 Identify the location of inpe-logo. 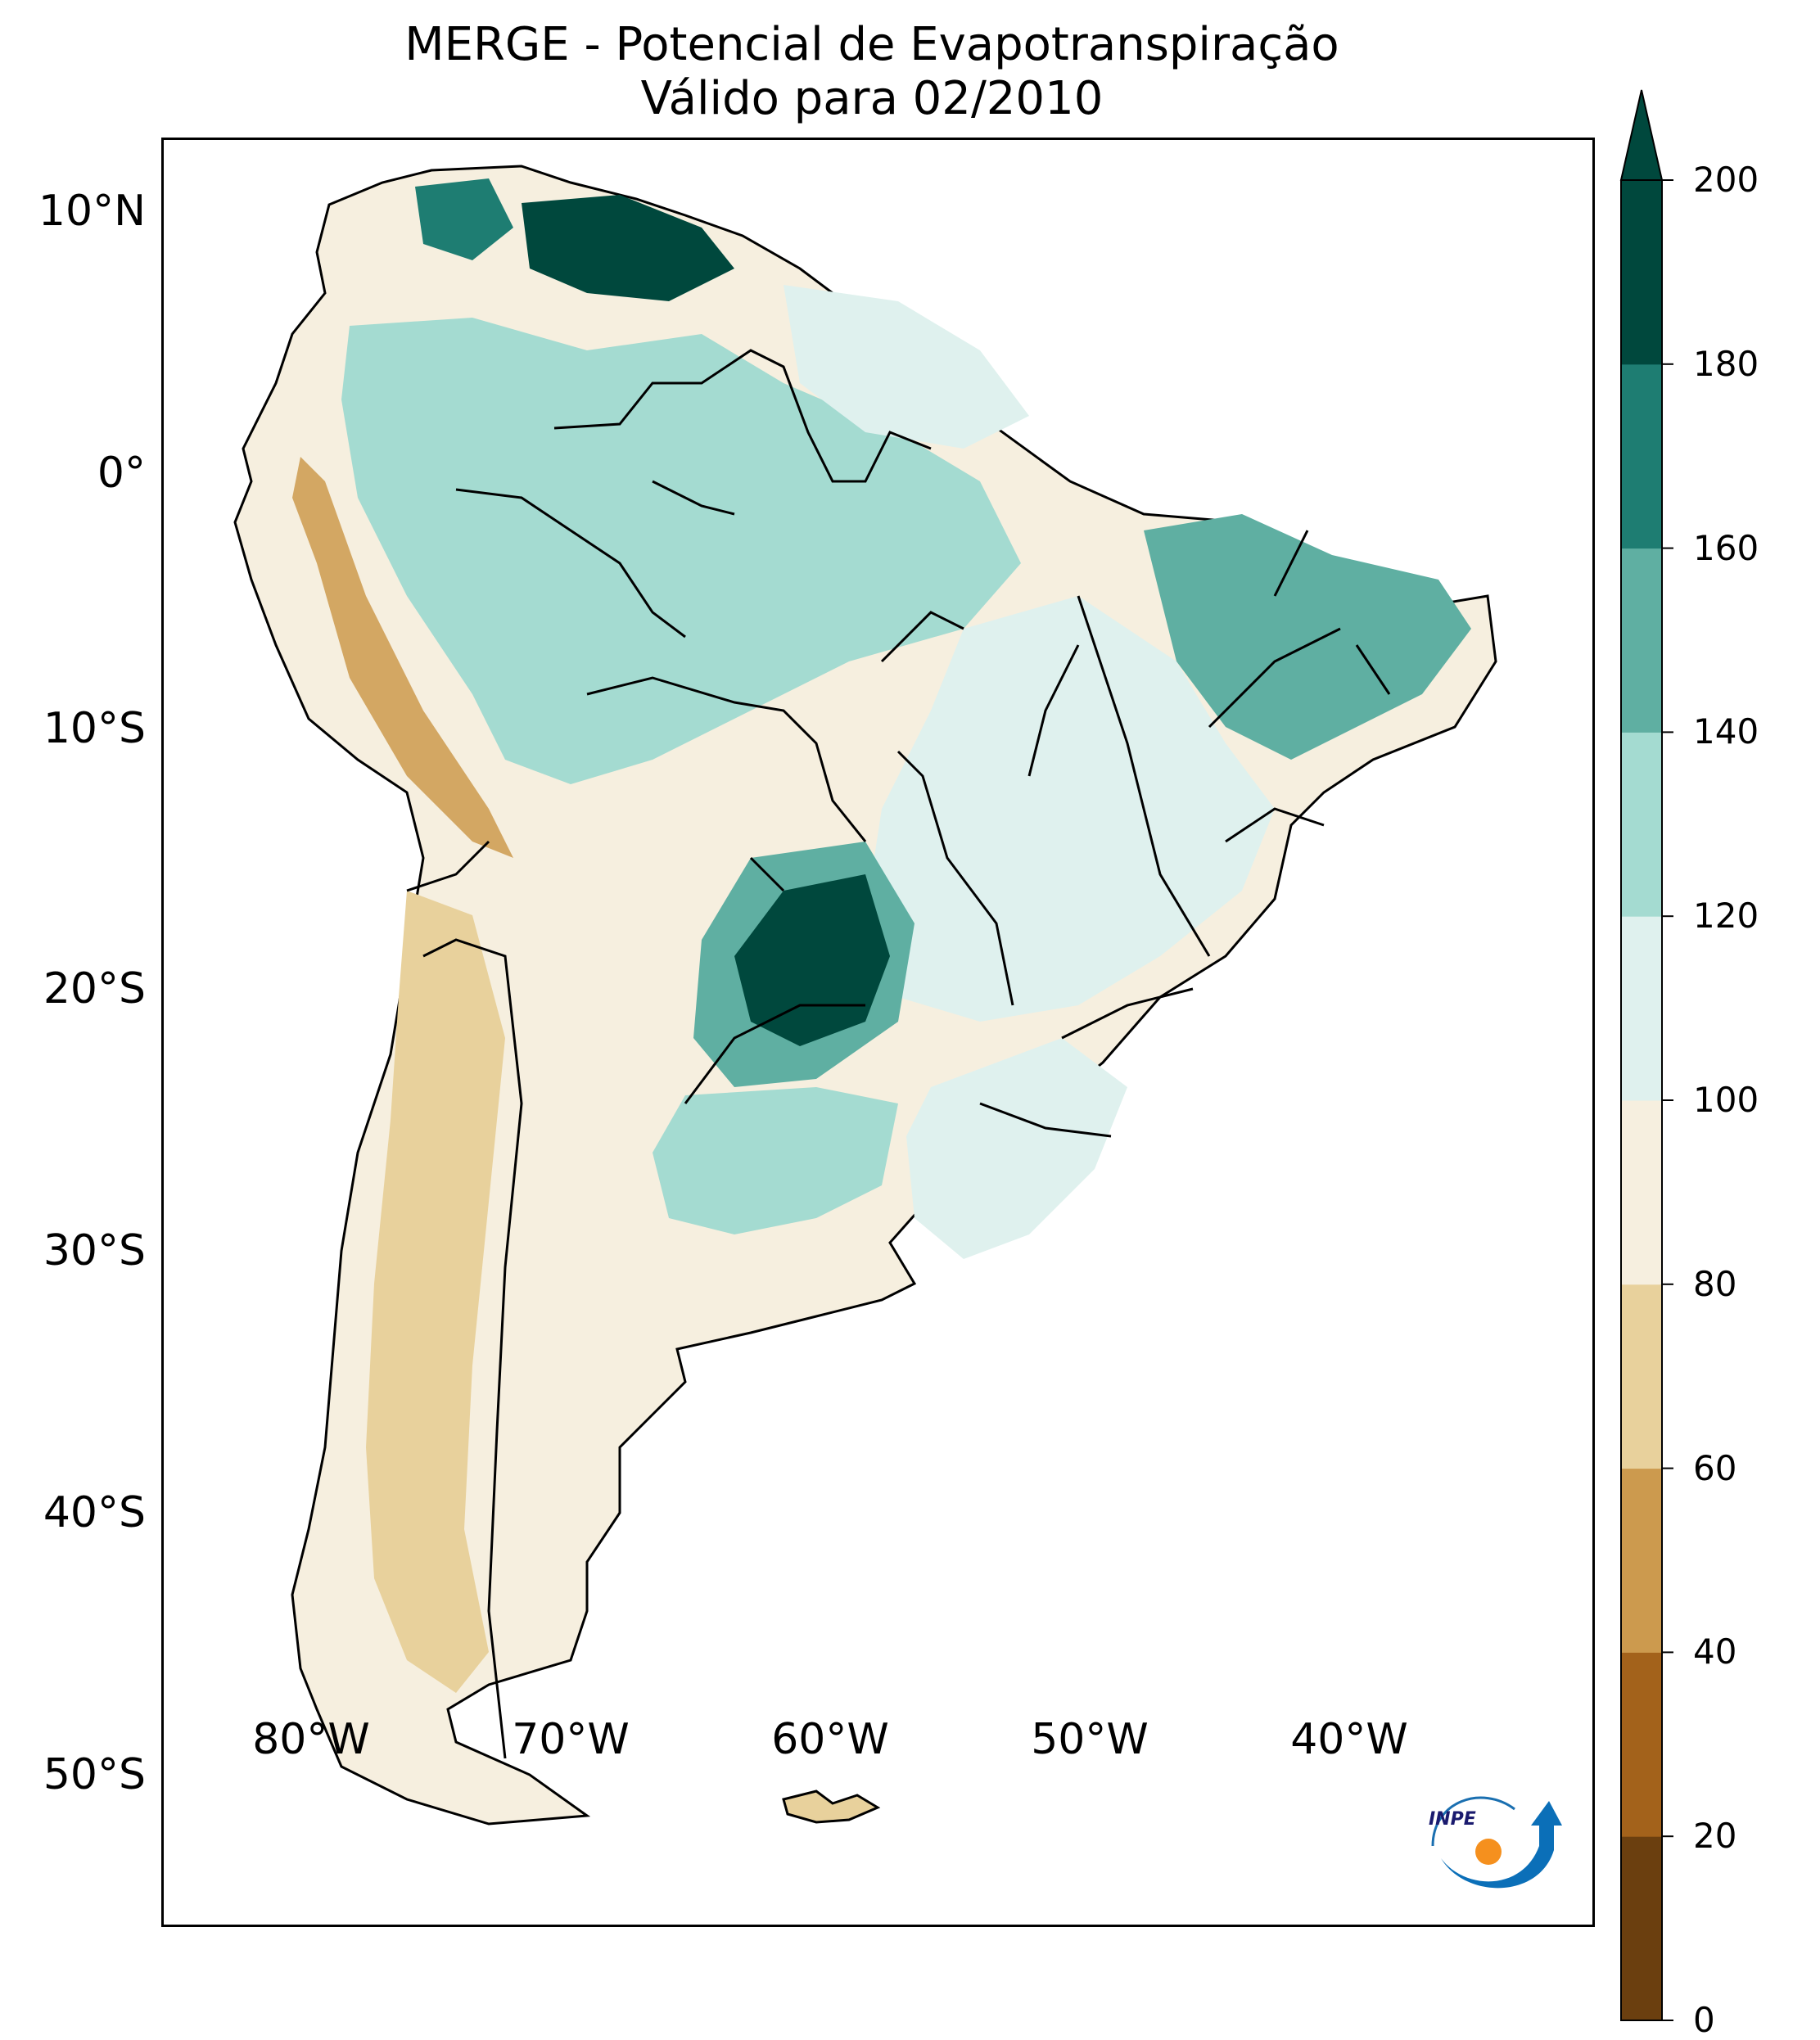
(1496, 1842).